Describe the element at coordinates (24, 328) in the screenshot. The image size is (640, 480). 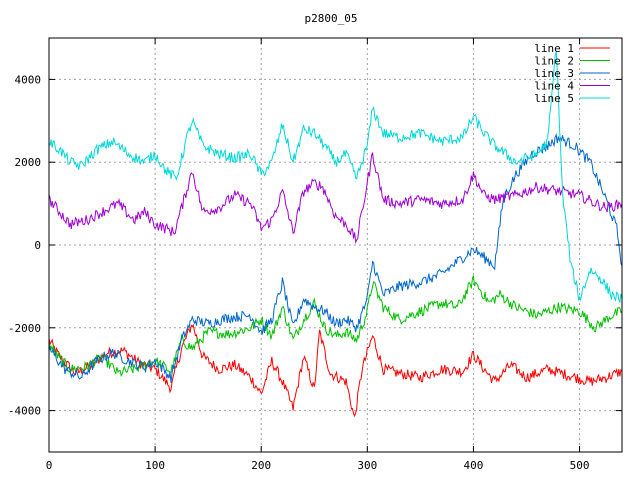
I see `y-tick-label: -2000` at that location.